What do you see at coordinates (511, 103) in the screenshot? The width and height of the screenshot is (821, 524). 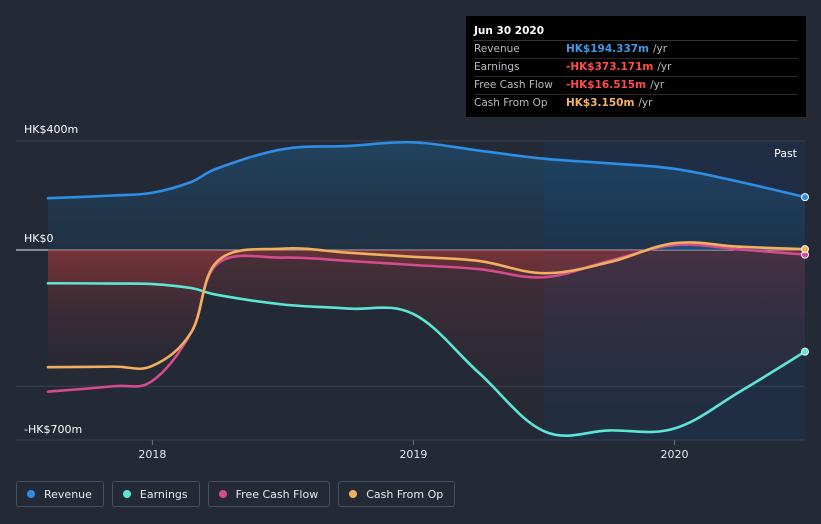 I see `tooltip-label: Cash From Op` at bounding box center [511, 103].